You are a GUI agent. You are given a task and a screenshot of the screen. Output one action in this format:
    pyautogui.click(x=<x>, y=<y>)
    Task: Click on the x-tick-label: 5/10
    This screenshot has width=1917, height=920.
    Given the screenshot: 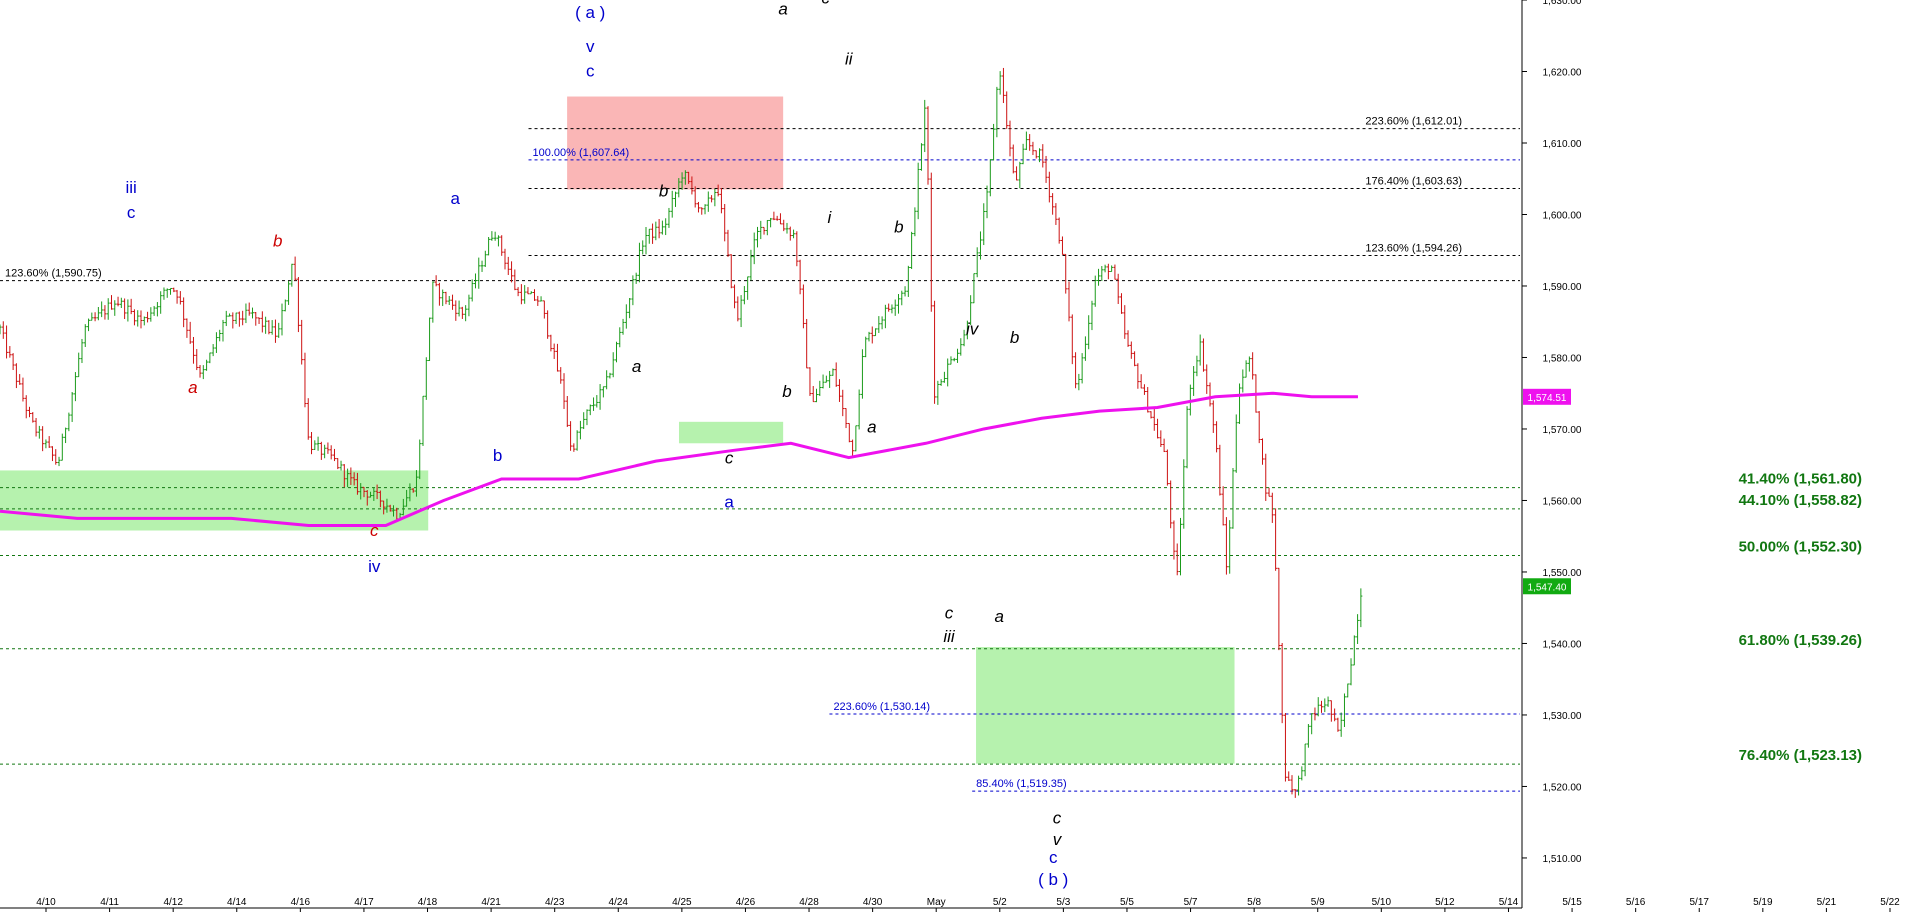 What is the action you would take?
    pyautogui.click(x=1382, y=902)
    